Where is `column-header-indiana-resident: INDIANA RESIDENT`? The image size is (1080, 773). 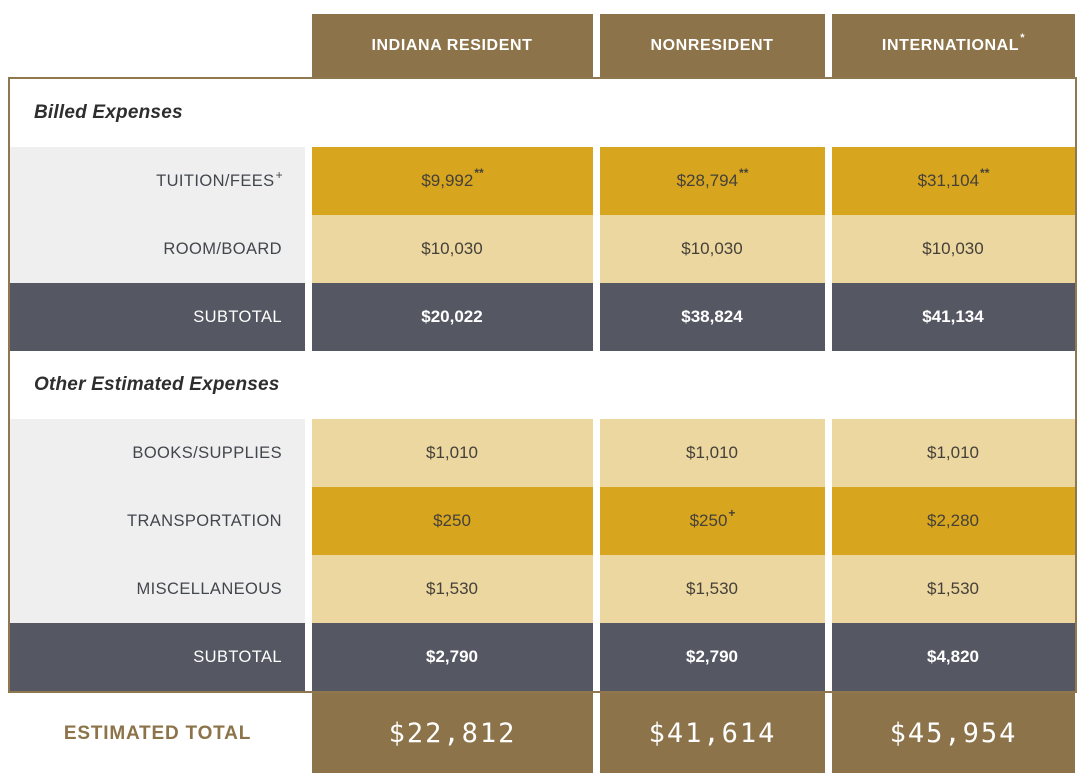 column-header-indiana-resident: INDIANA RESIDENT is located at coordinates (452, 45).